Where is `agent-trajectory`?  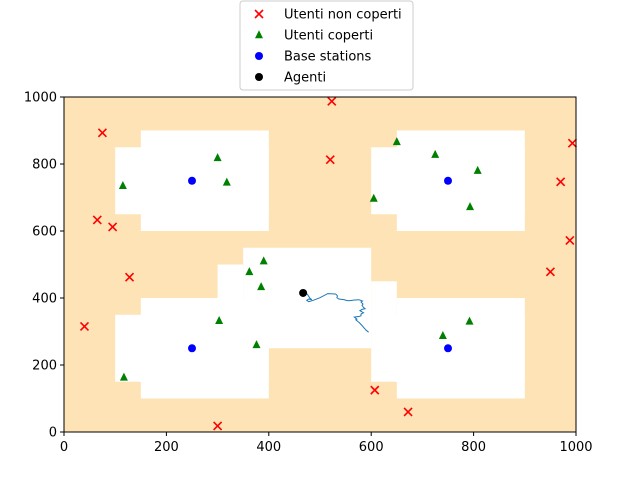
agent-trajectory is located at coordinates (335, 312).